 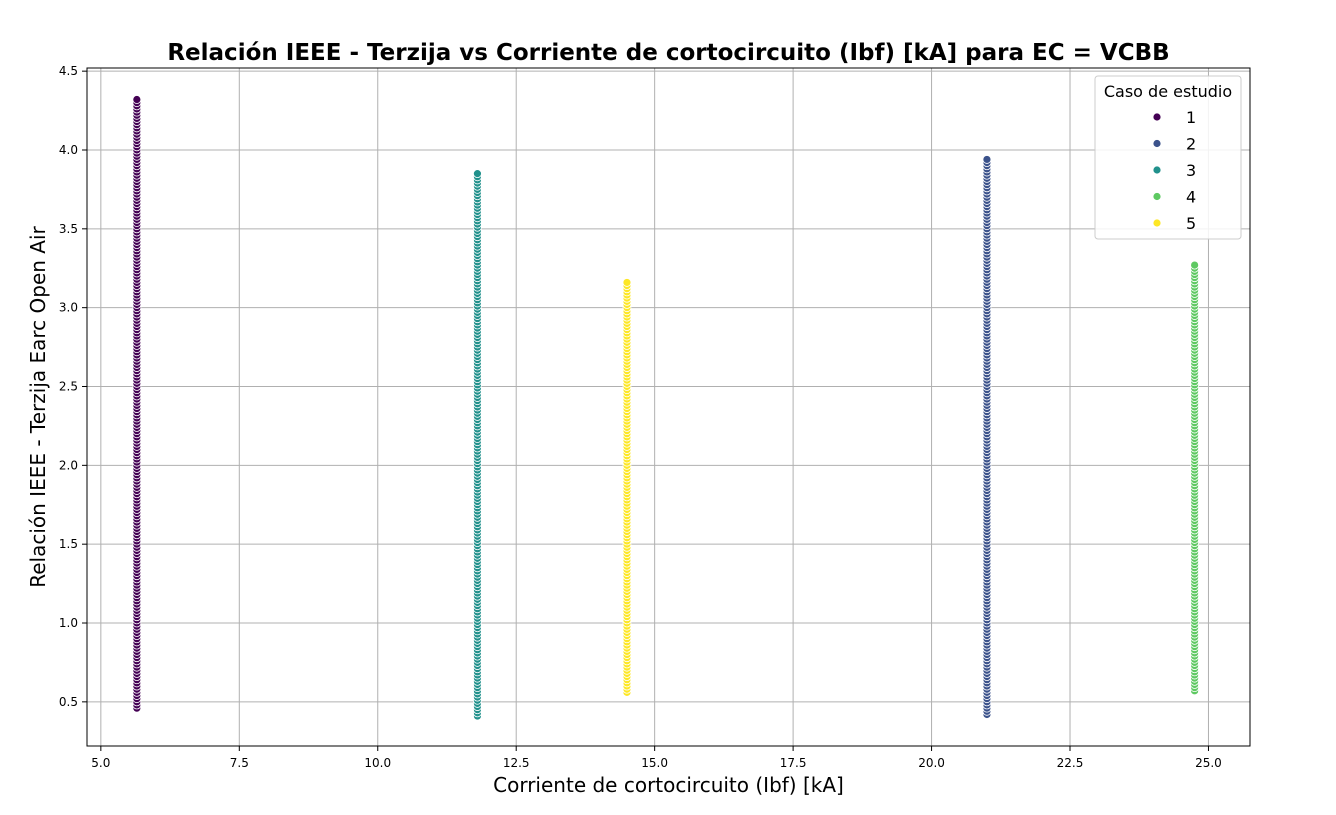 I want to click on legend-label-2: 2, so click(x=1191, y=144).